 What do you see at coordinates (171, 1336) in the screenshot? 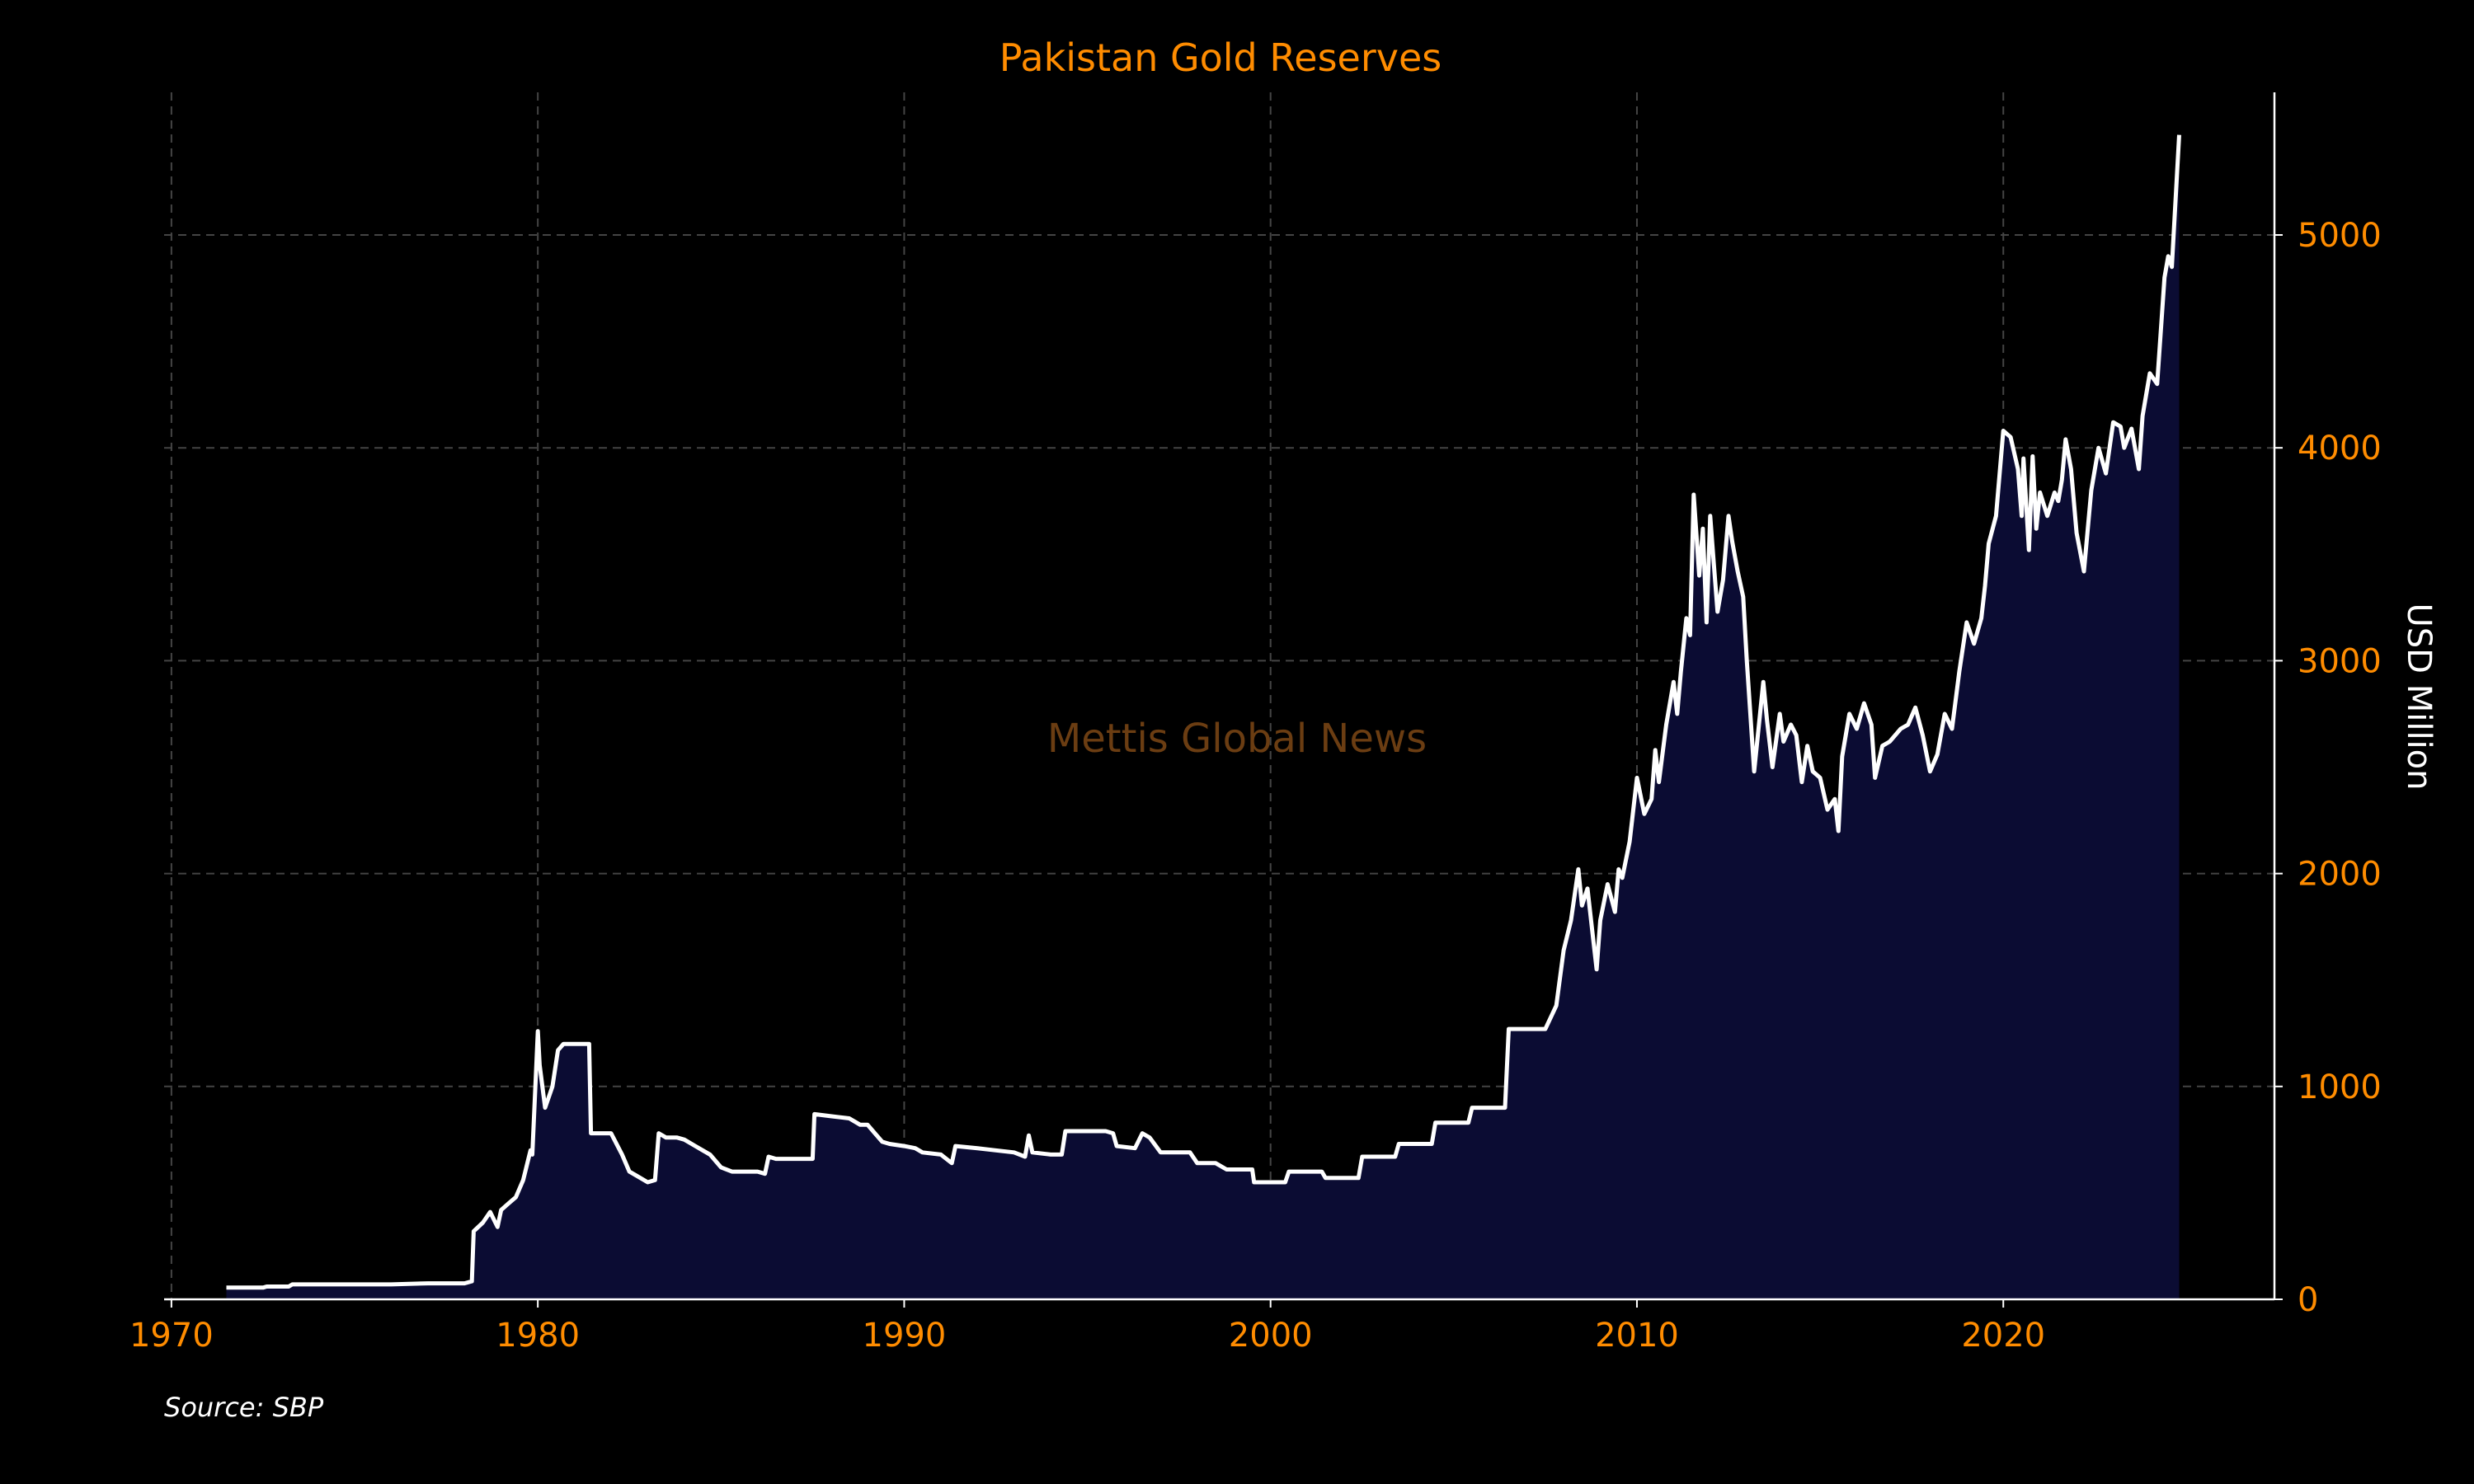
I see `x-tick-label: 1970` at bounding box center [171, 1336].